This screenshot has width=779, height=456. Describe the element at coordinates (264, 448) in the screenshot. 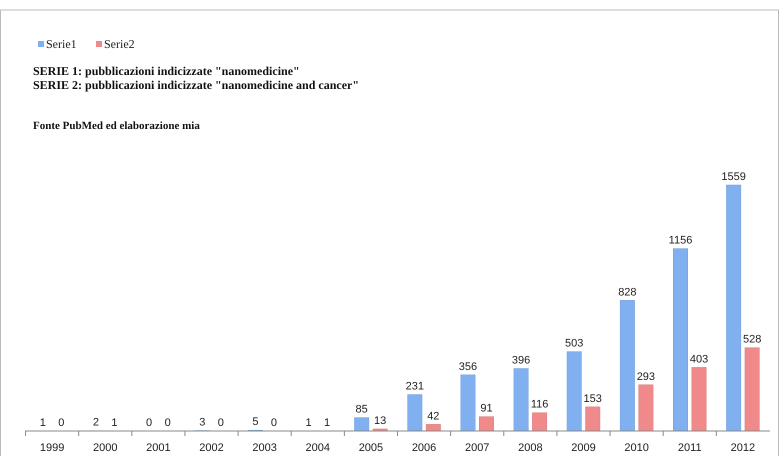

I see `x-tick-label: 2003` at that location.